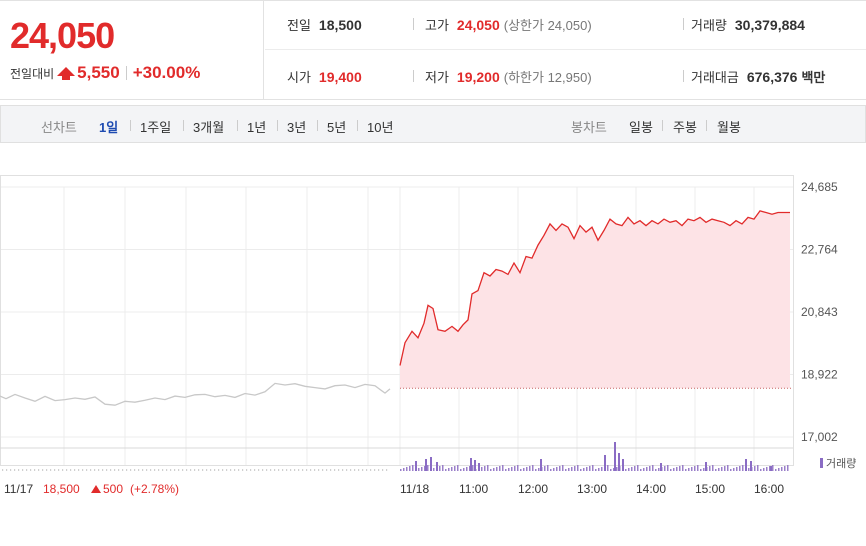 This screenshot has width=866, height=546. What do you see at coordinates (113, 489) in the screenshot?
I see `prev-day-change: 500` at bounding box center [113, 489].